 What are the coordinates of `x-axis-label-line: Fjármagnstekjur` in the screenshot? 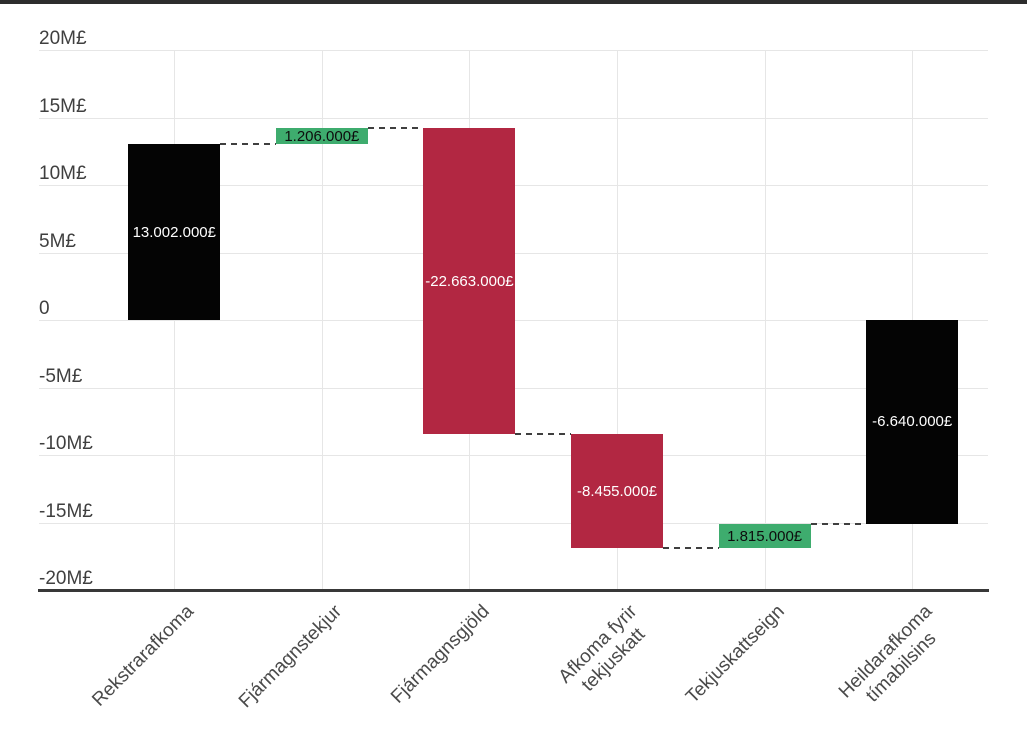 It's located at (290, 657).